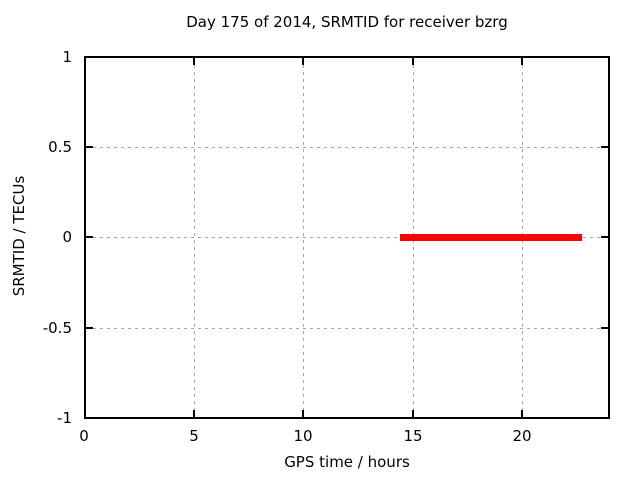 The image size is (640, 480). What do you see at coordinates (67, 237) in the screenshot?
I see `y-tick-label-0: 0` at bounding box center [67, 237].